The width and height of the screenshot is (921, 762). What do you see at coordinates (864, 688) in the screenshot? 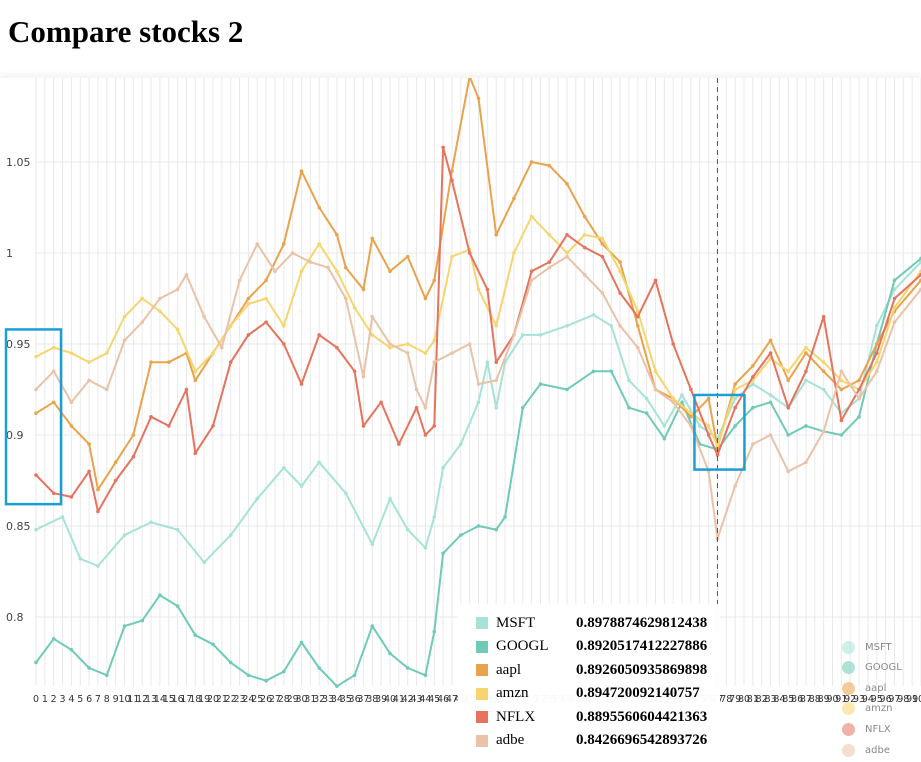
I see `legend-item-aapl: aapl` at bounding box center [864, 688].